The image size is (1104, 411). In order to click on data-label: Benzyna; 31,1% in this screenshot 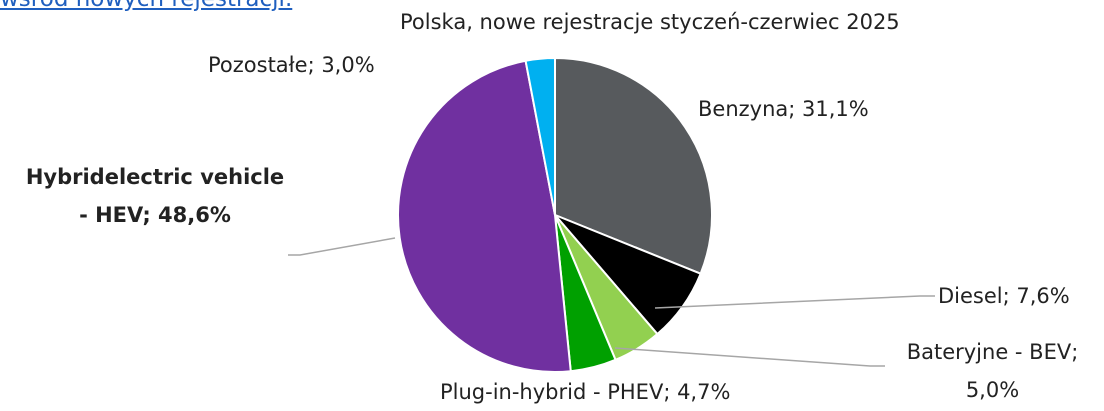, I will do `click(783, 109)`.